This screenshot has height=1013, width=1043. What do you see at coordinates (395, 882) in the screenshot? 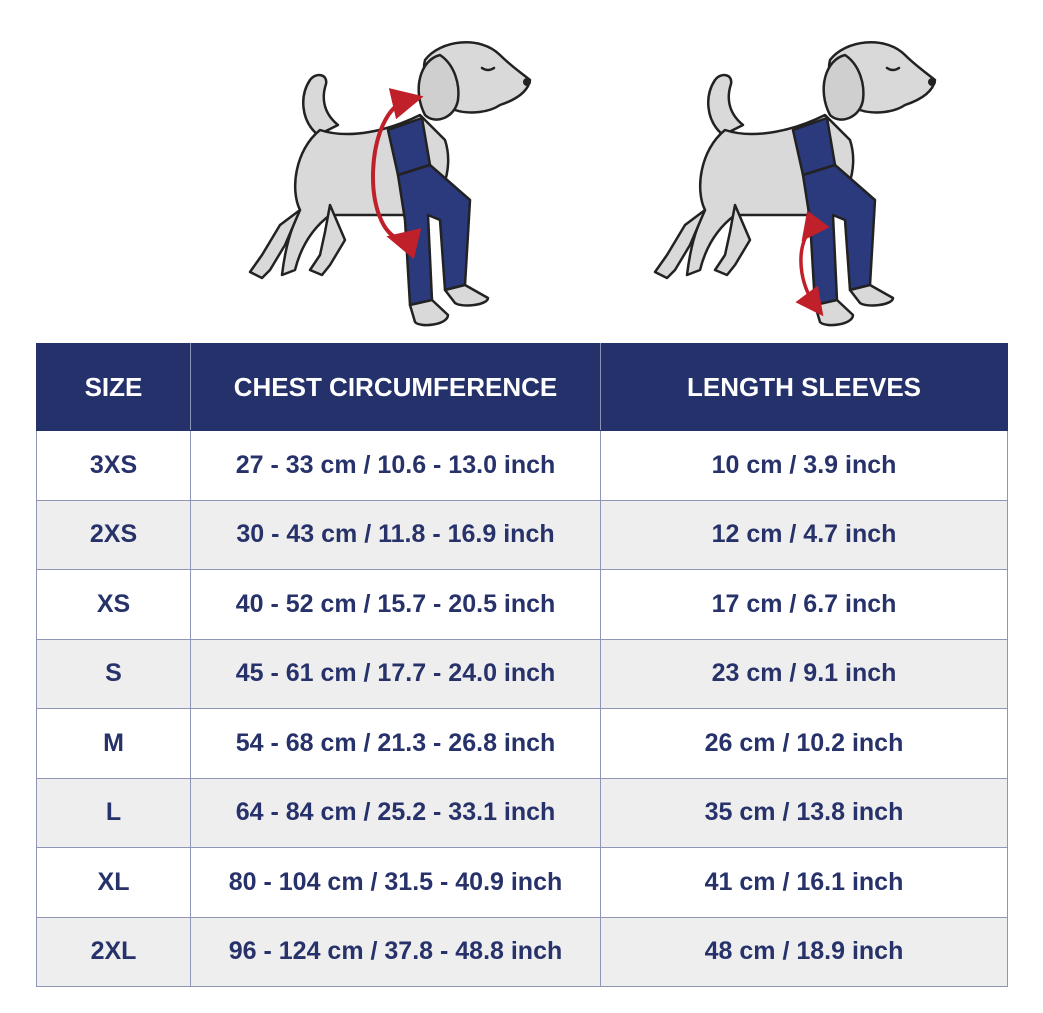
I see `table-cell: 80 - 104 cm / 31.5 - 40.9 inch` at bounding box center [395, 882].